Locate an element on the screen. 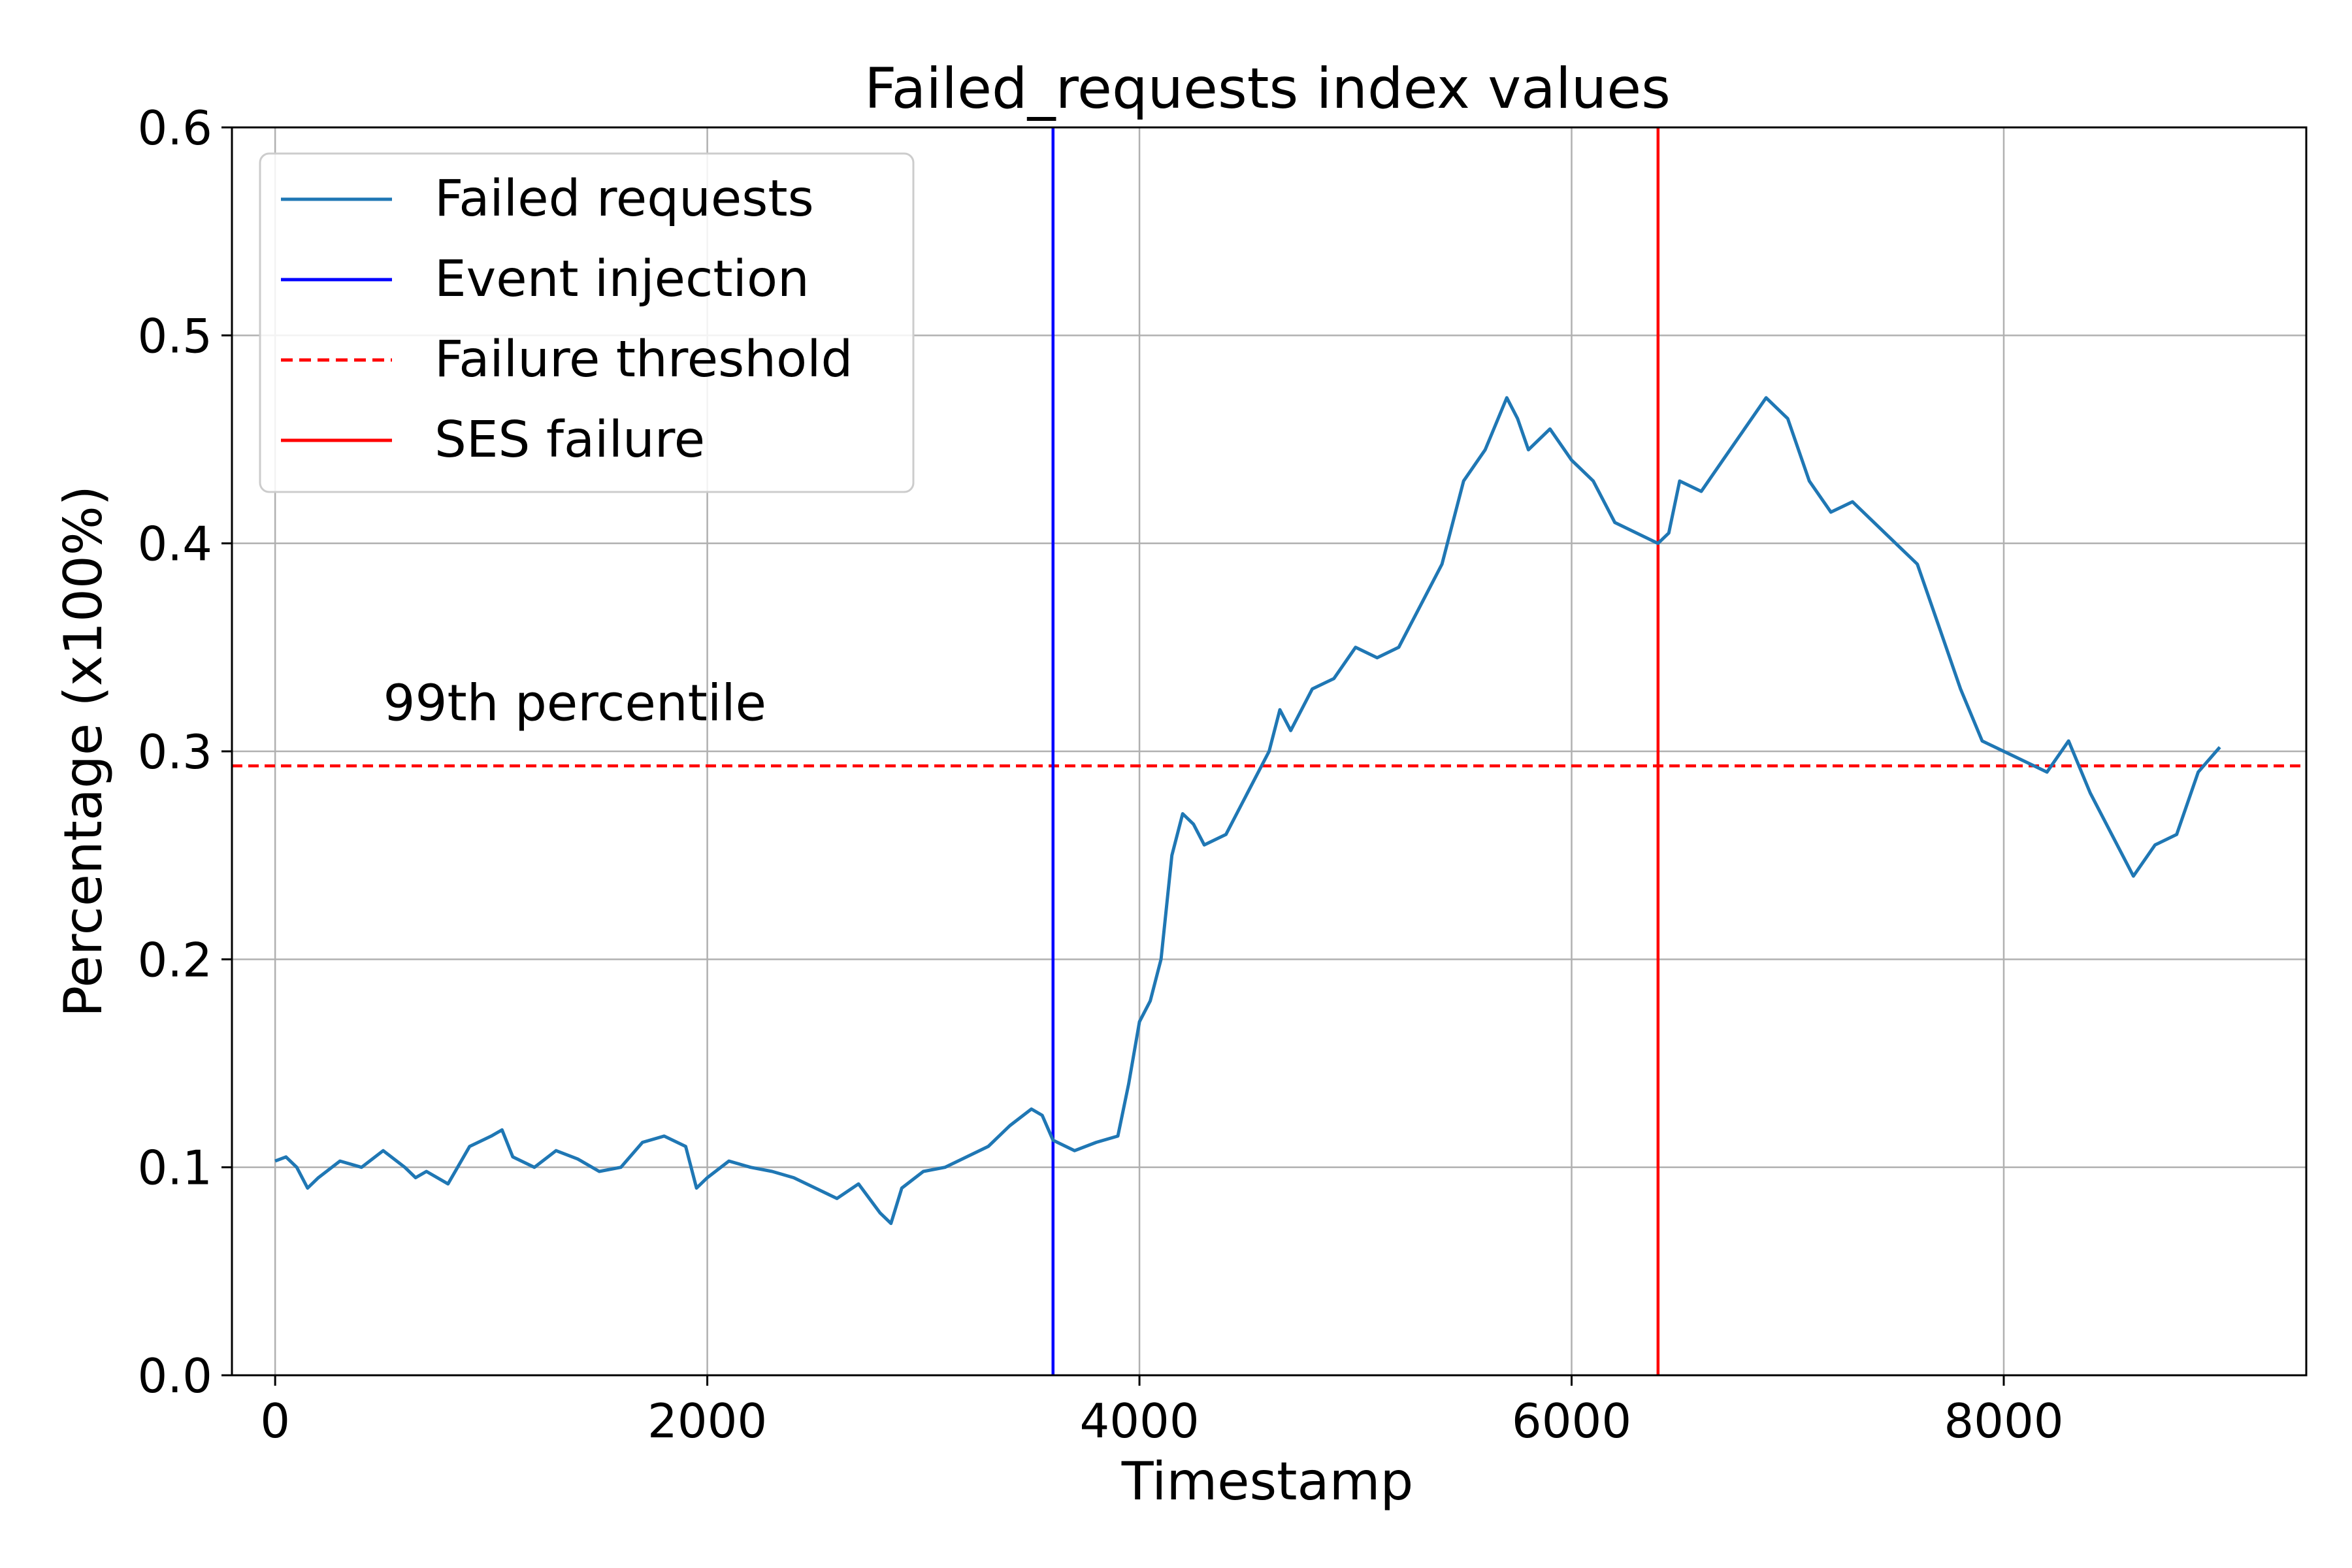 The width and height of the screenshot is (2352, 1568). y-axis-label: Percentage (x100%) is located at coordinates (83, 751).